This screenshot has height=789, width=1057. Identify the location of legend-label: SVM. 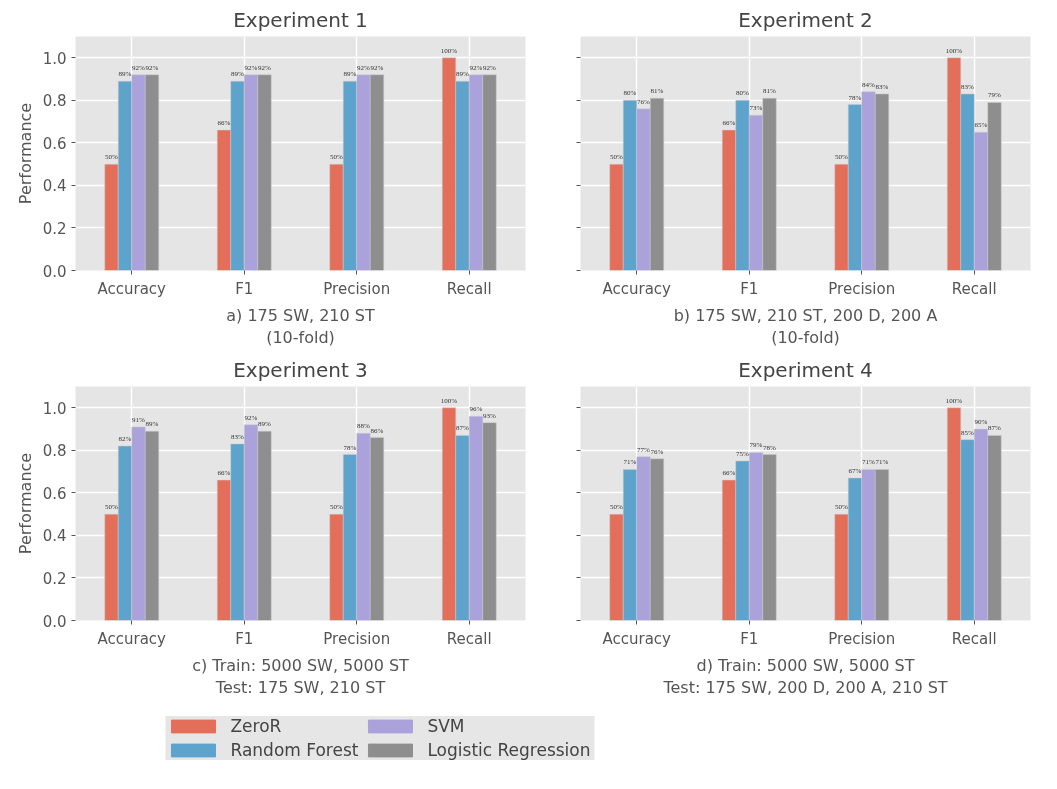
(446, 725).